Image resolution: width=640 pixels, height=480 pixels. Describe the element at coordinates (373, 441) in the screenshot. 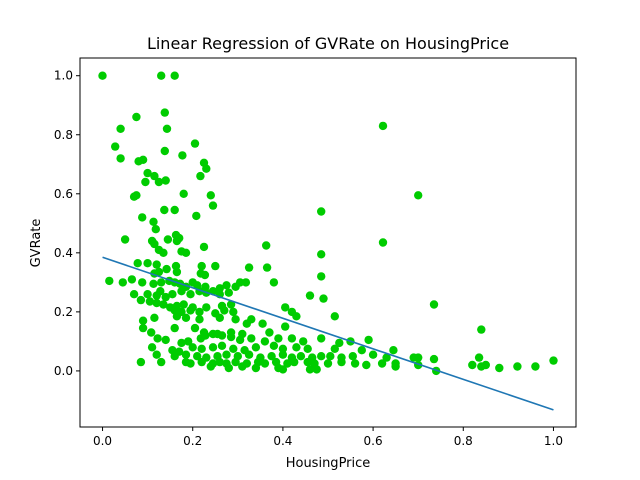

I see `x-tick-label-3: 0.6` at that location.